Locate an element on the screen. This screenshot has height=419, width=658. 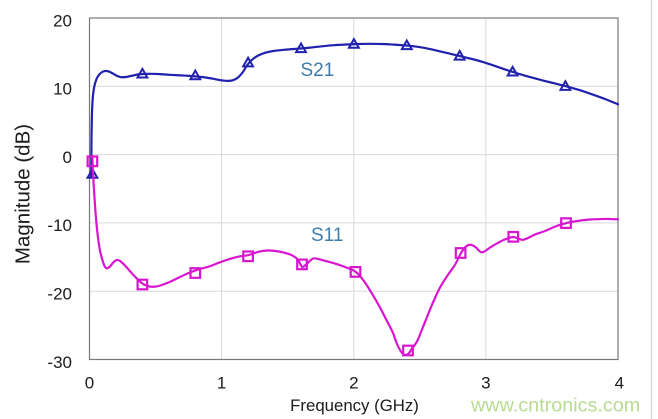
svg-text: 4 is located at coordinates (619, 383).